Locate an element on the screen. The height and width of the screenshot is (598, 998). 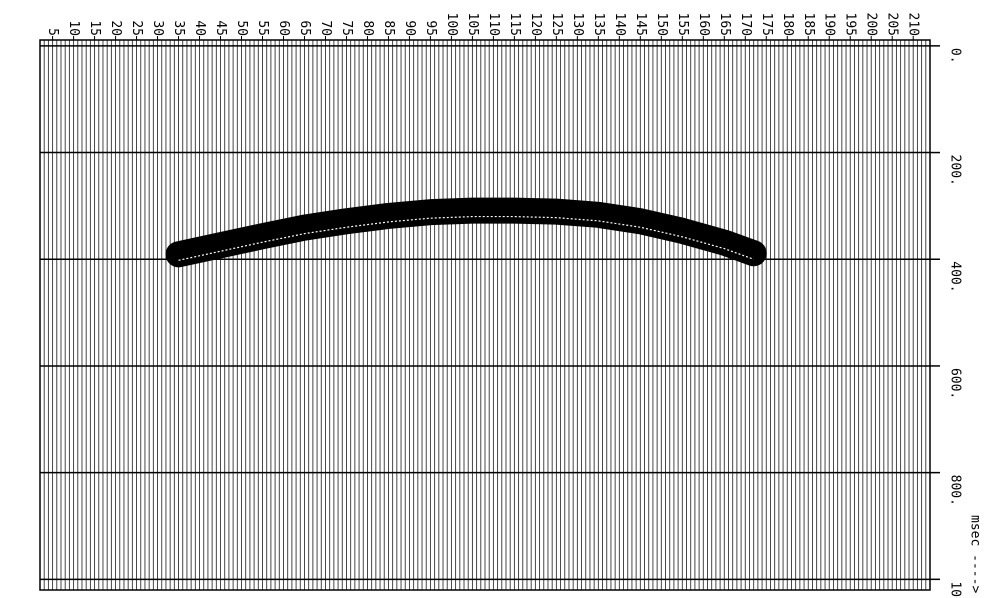
x-tick-label: 10 is located at coordinates (73, 28).